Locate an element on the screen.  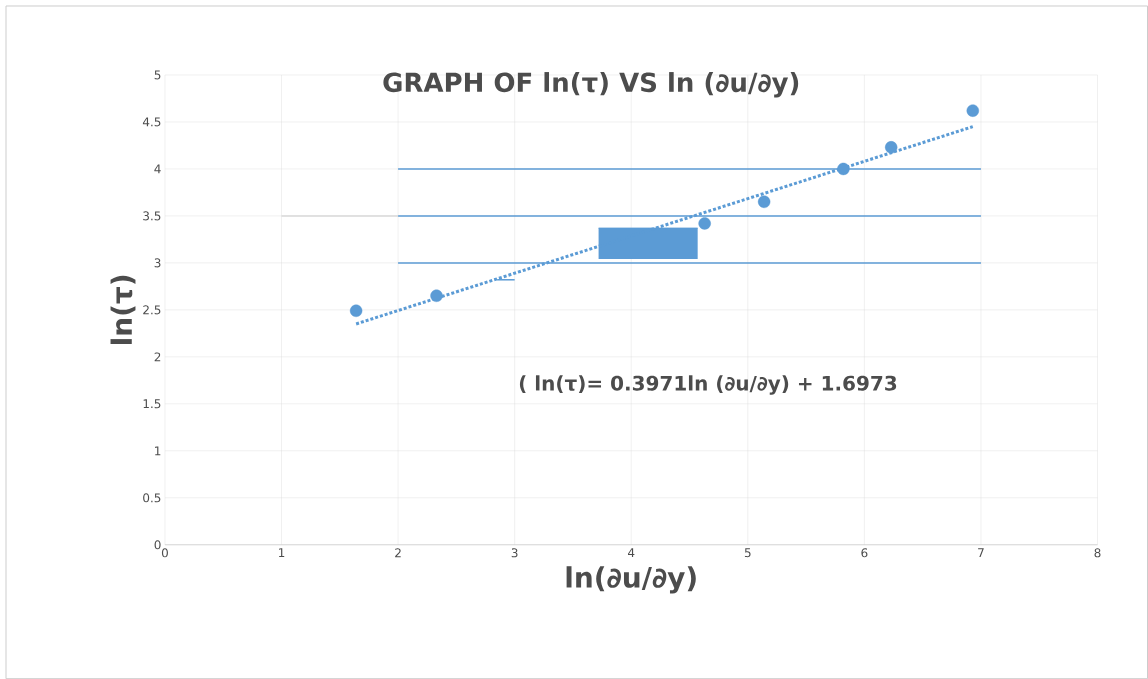
y-tick-label: 4.5 is located at coordinates (151, 122).